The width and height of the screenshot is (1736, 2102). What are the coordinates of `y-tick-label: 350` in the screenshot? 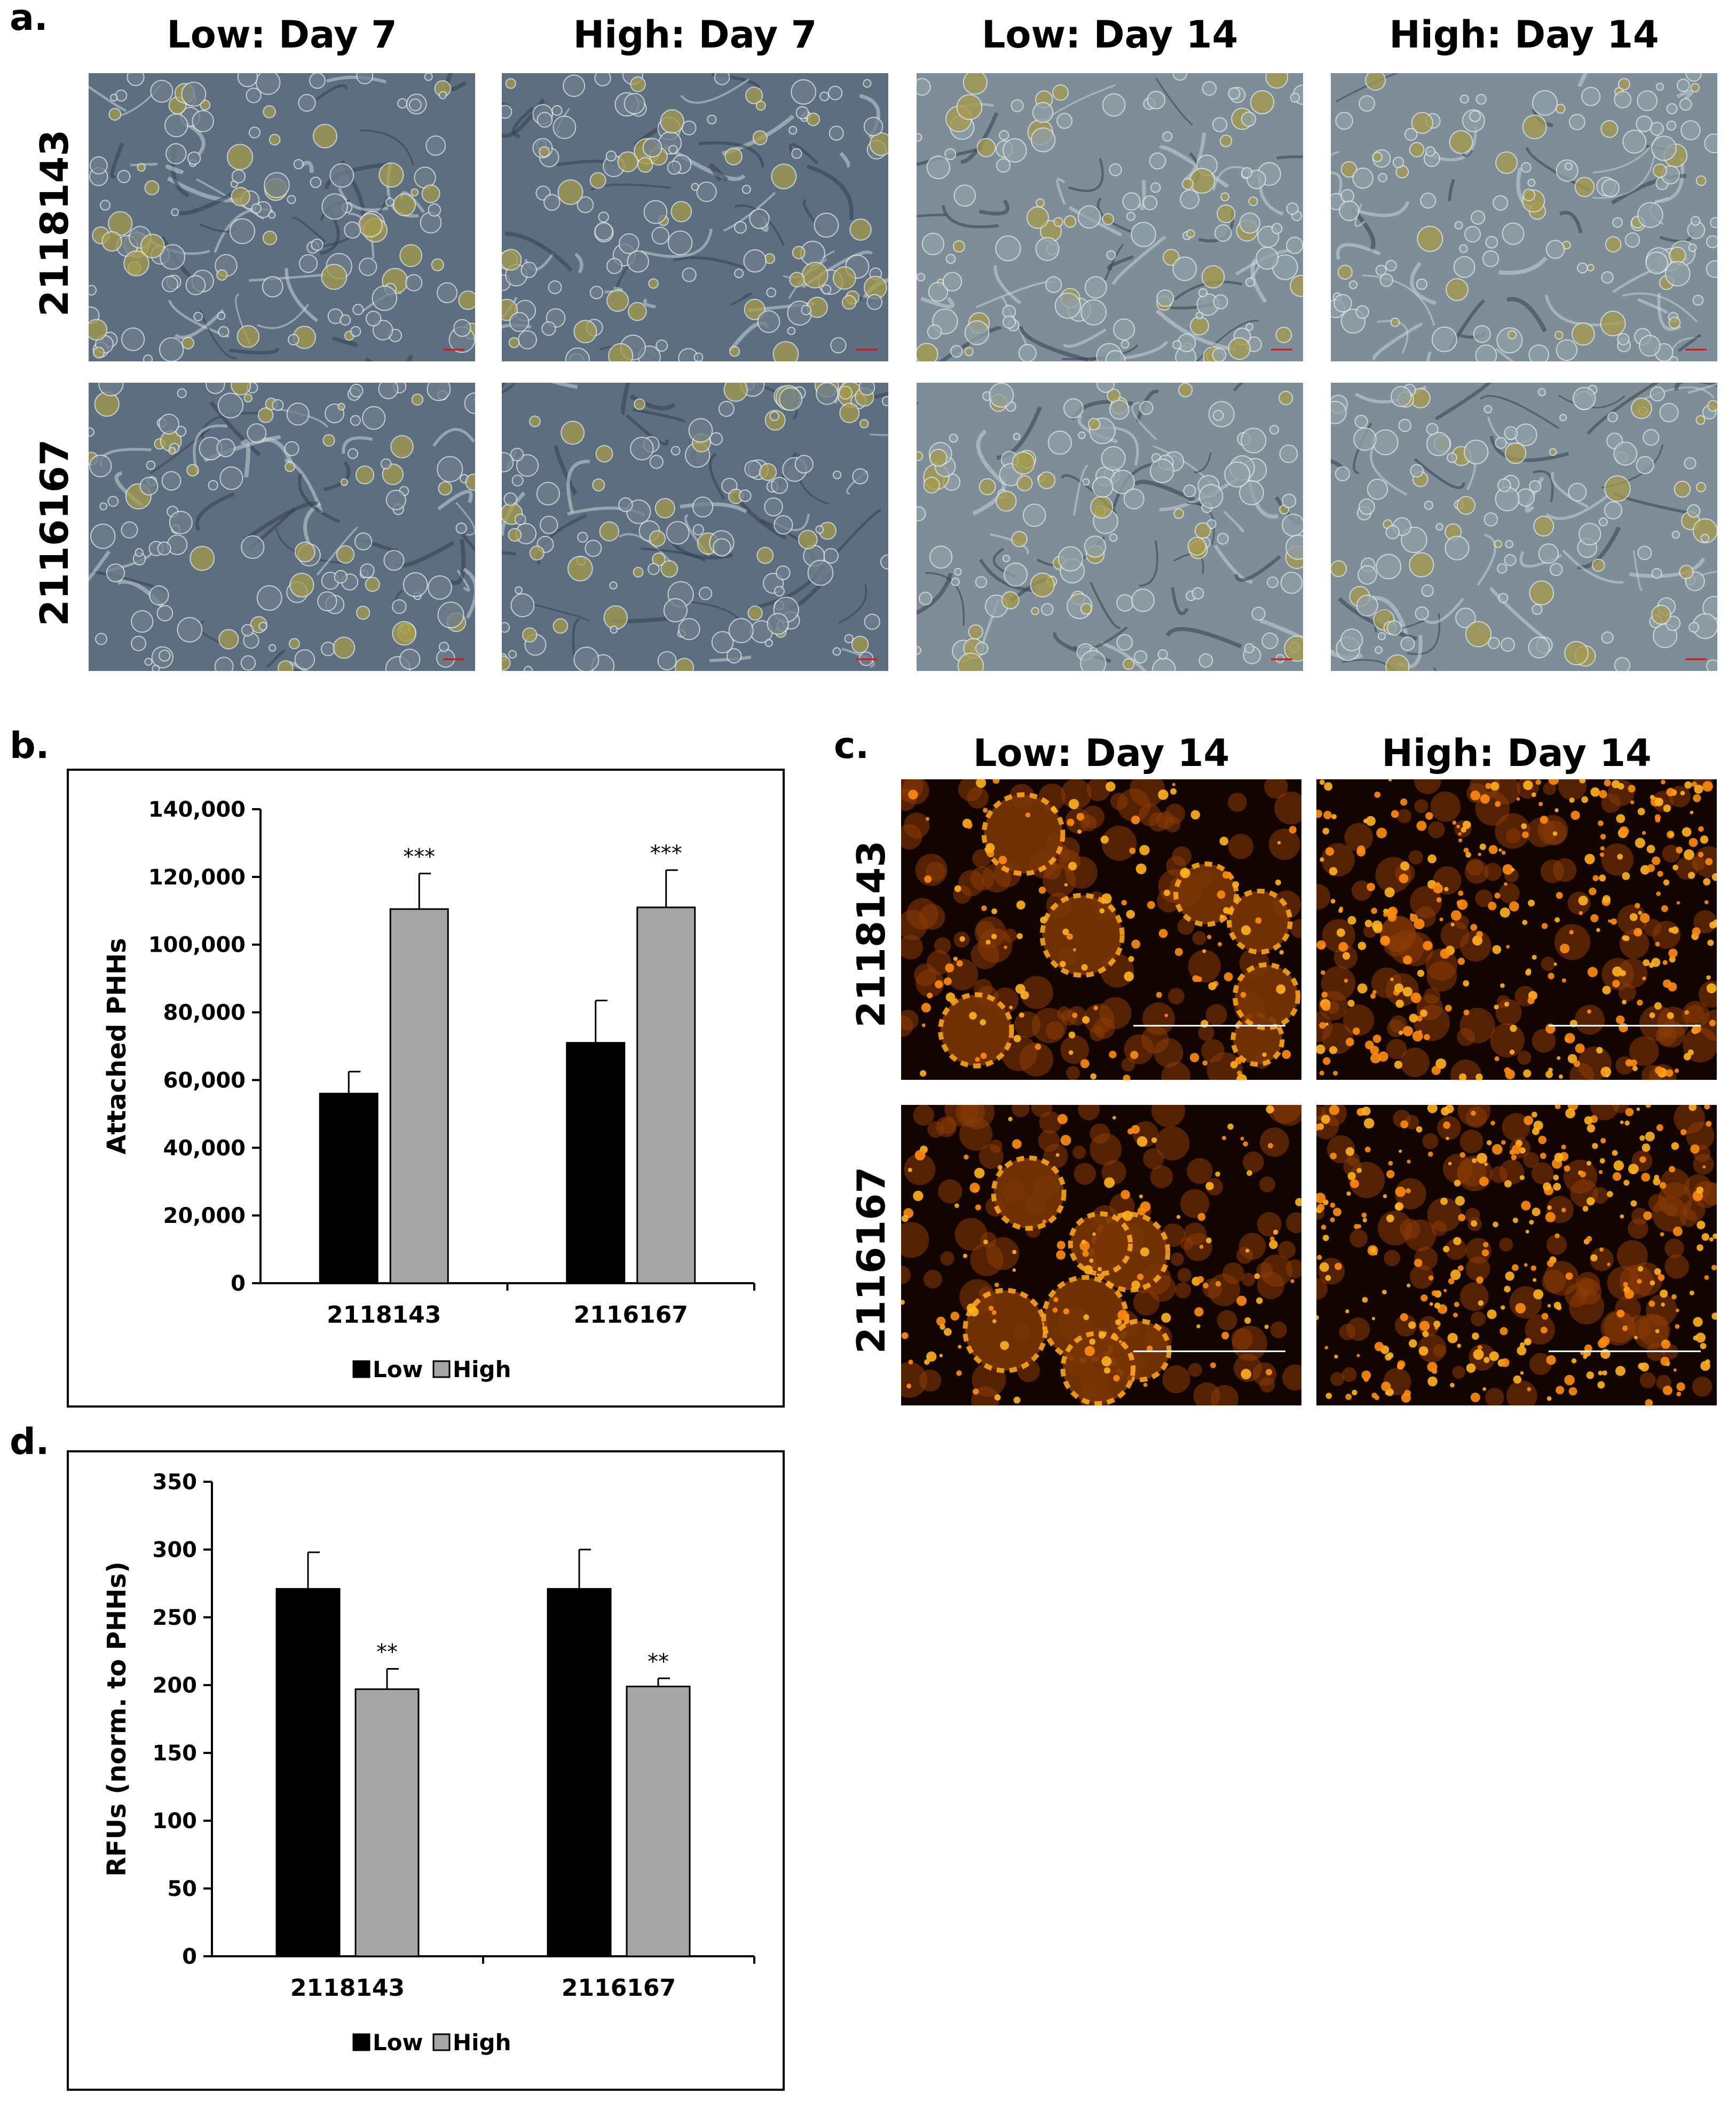 It's located at (175, 1482).